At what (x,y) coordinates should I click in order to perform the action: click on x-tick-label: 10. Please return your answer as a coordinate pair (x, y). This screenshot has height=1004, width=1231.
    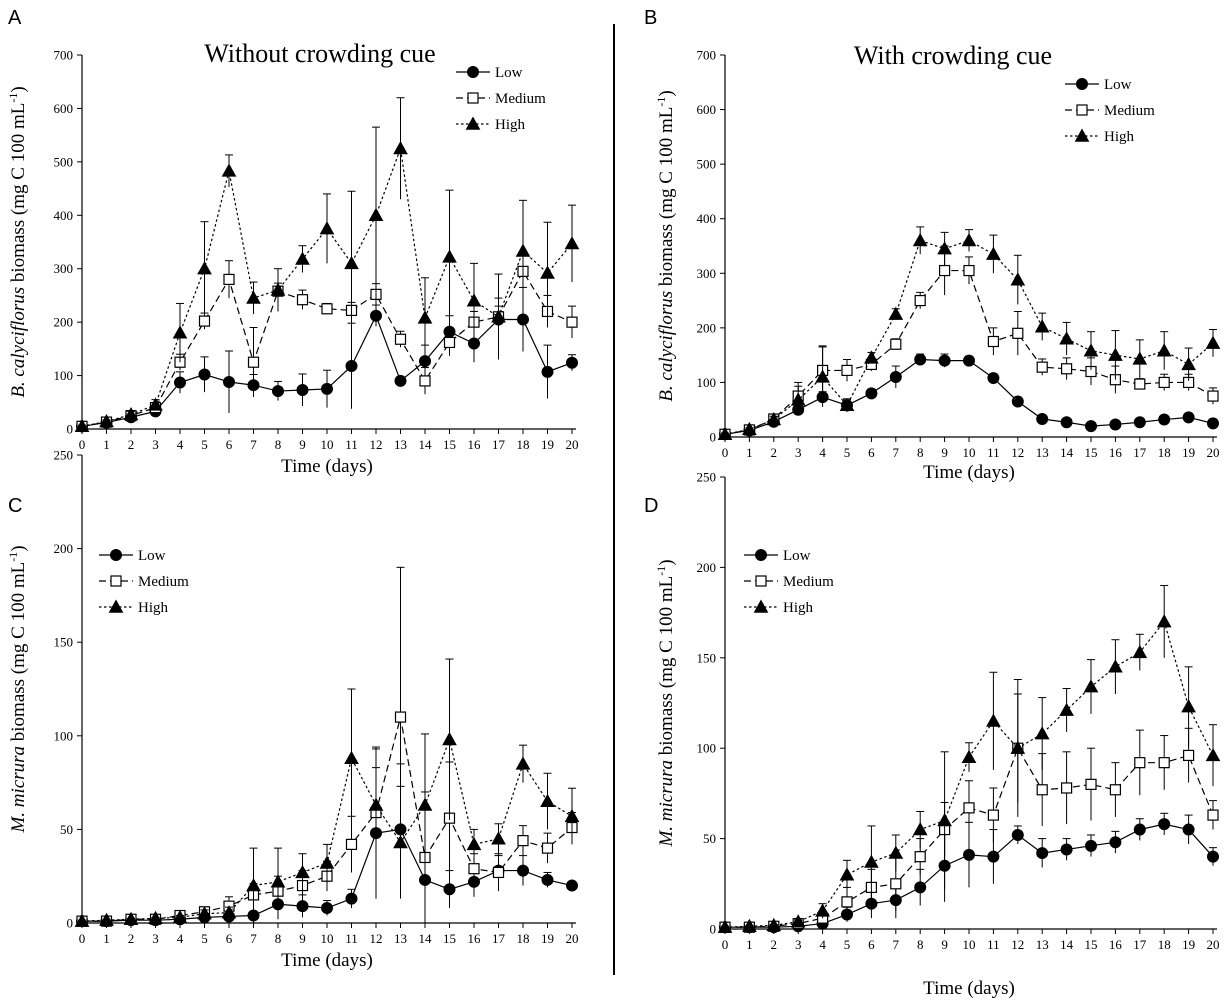
    Looking at the image, I should click on (327, 444).